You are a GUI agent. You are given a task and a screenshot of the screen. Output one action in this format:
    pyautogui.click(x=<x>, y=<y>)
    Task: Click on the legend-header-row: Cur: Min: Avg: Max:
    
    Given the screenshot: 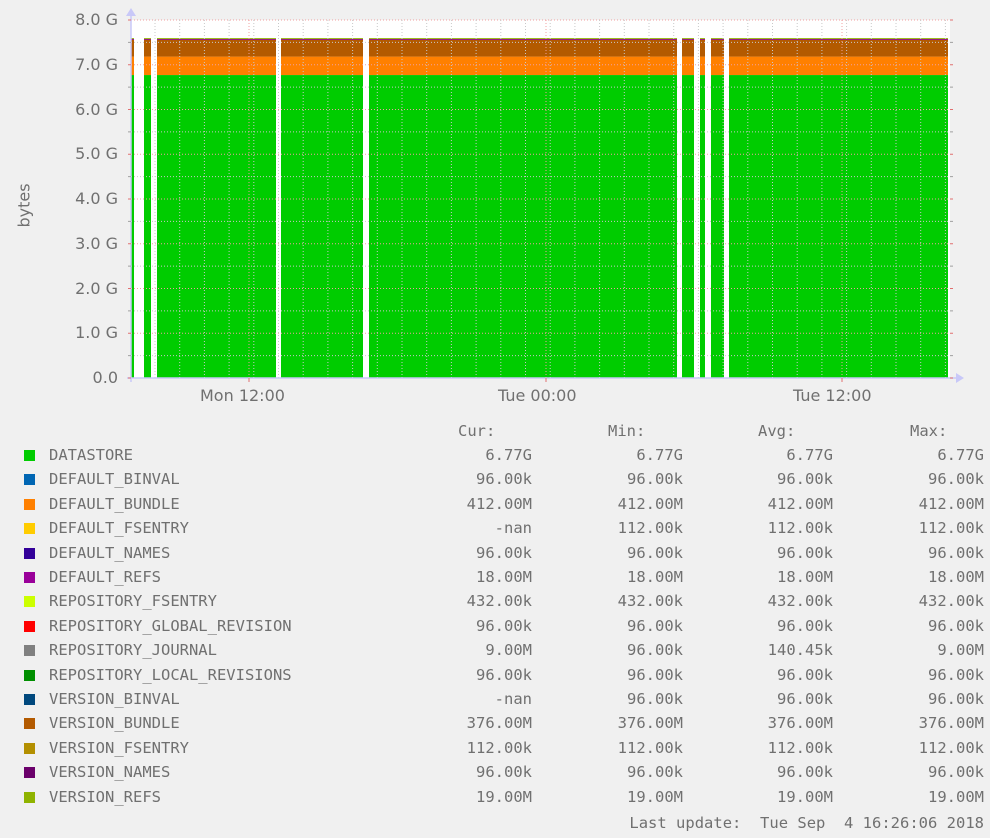 What is the action you would take?
    pyautogui.click(x=495, y=432)
    